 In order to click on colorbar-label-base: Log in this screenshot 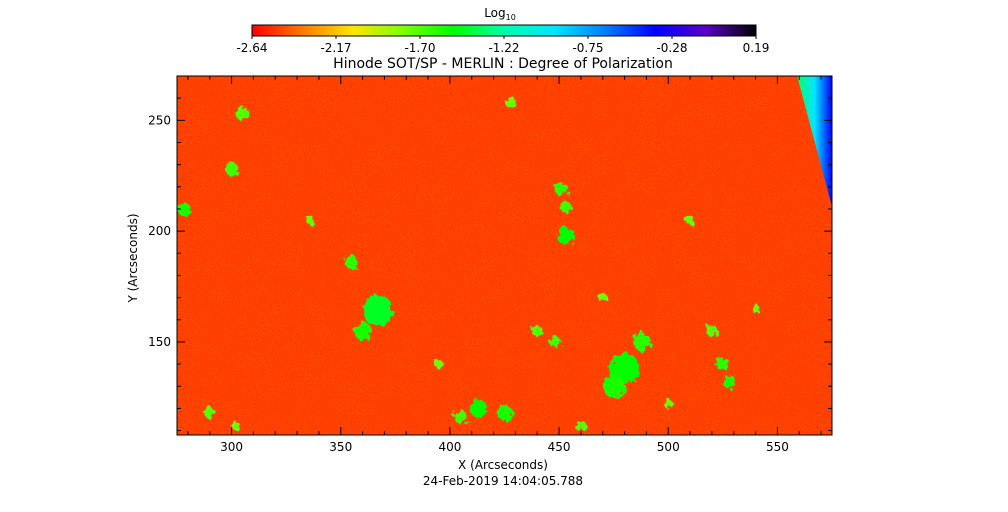, I will do `click(494, 13)`.